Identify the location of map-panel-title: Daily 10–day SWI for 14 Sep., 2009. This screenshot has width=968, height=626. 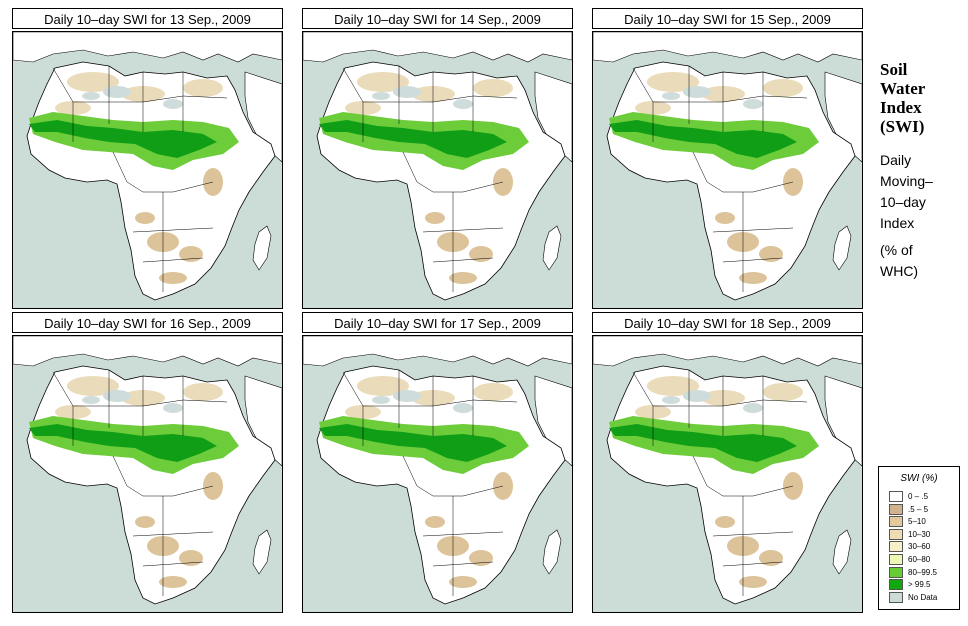
(437, 18).